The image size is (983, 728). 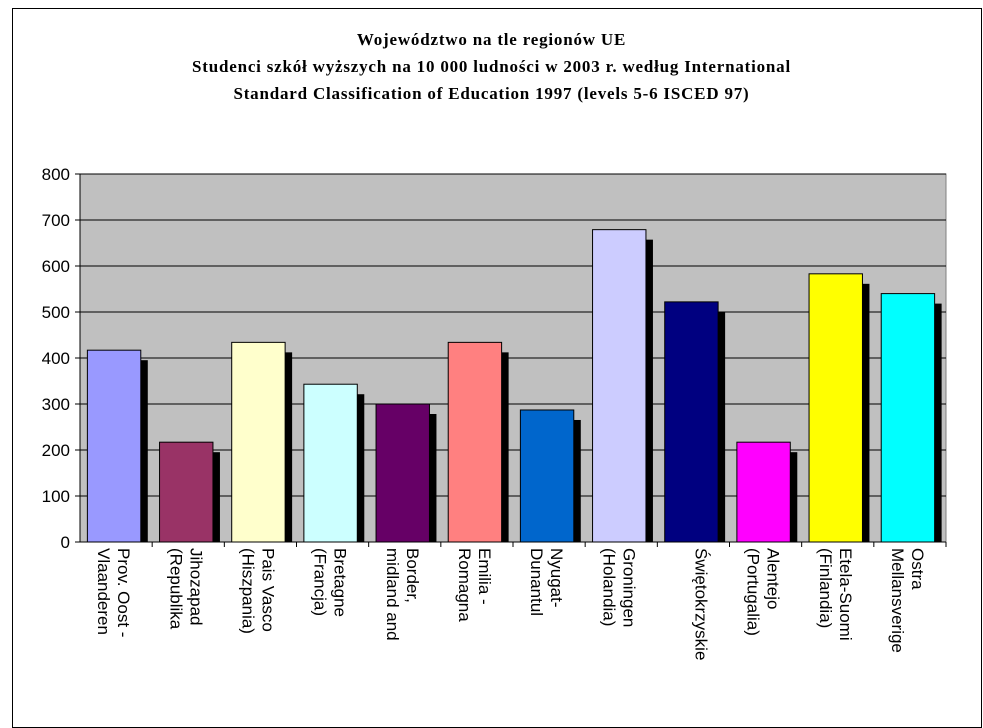 What do you see at coordinates (897, 600) in the screenshot?
I see `category-label-line-2: Mellansverige` at bounding box center [897, 600].